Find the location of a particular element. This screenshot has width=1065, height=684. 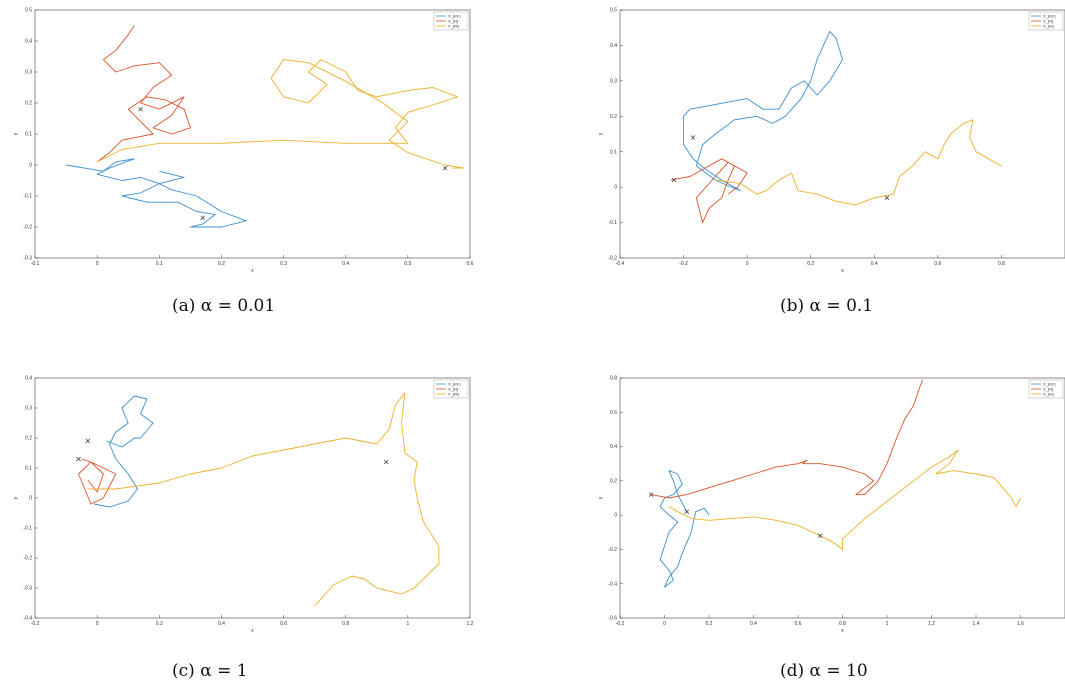

x-tick-label: -0.2 is located at coordinates (35, 624).